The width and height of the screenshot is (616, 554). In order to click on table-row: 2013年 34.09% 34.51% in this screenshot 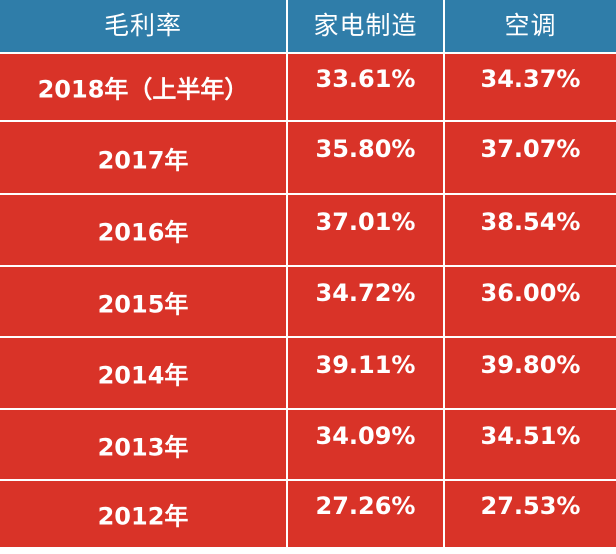, I will do `click(308, 444)`.